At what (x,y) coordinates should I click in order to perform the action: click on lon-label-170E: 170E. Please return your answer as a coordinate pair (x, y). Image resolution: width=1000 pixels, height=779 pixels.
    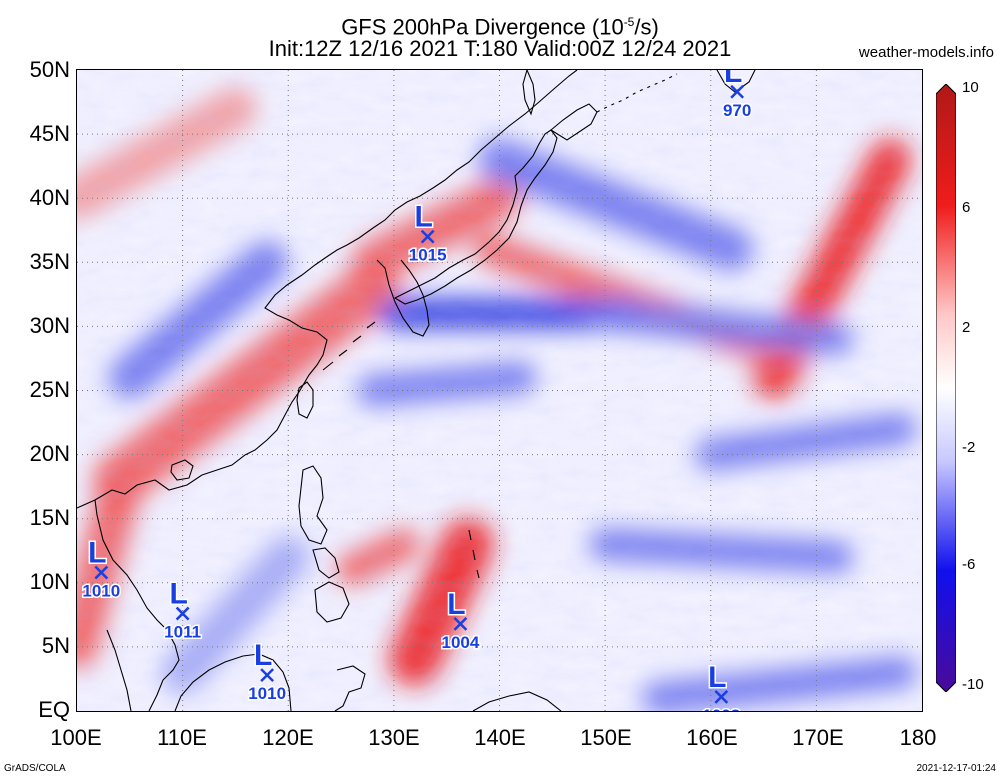
    Looking at the image, I should click on (818, 737).